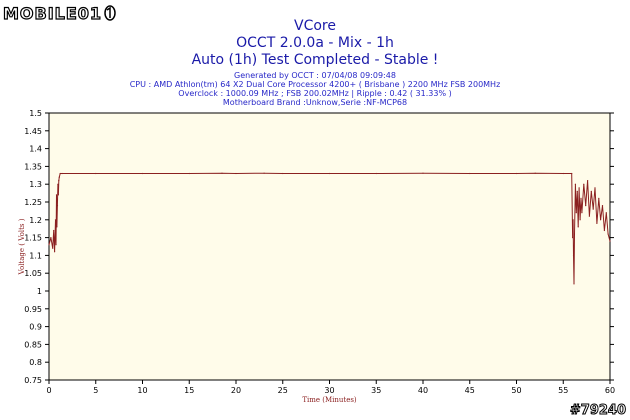 The image size is (630, 420). I want to click on x-tick-label: 5, so click(95, 390).